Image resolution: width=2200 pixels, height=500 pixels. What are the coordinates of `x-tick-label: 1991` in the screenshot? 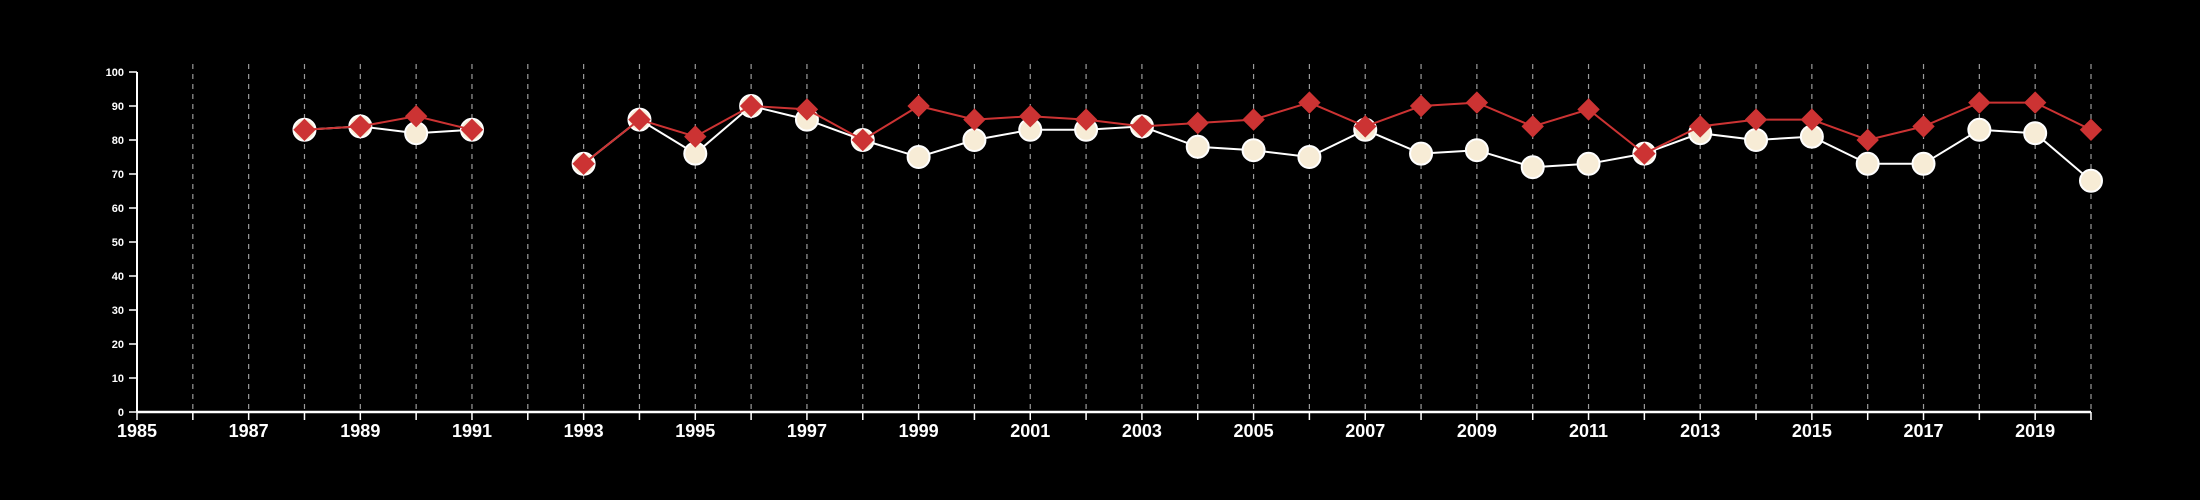 It's located at (472, 431).